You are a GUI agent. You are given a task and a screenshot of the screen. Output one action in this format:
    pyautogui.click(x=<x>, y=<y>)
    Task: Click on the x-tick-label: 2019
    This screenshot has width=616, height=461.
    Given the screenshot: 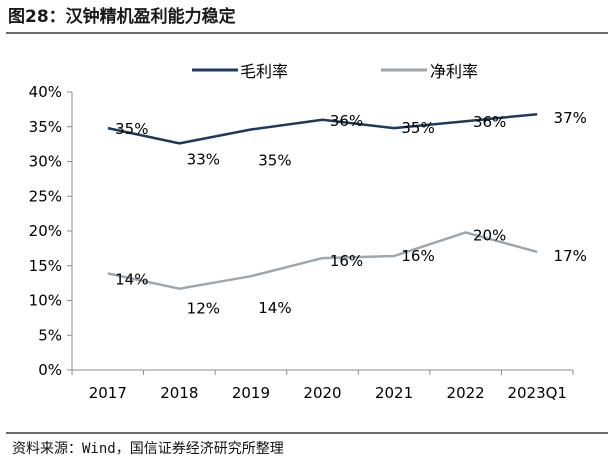 What is the action you would take?
    pyautogui.click(x=251, y=393)
    